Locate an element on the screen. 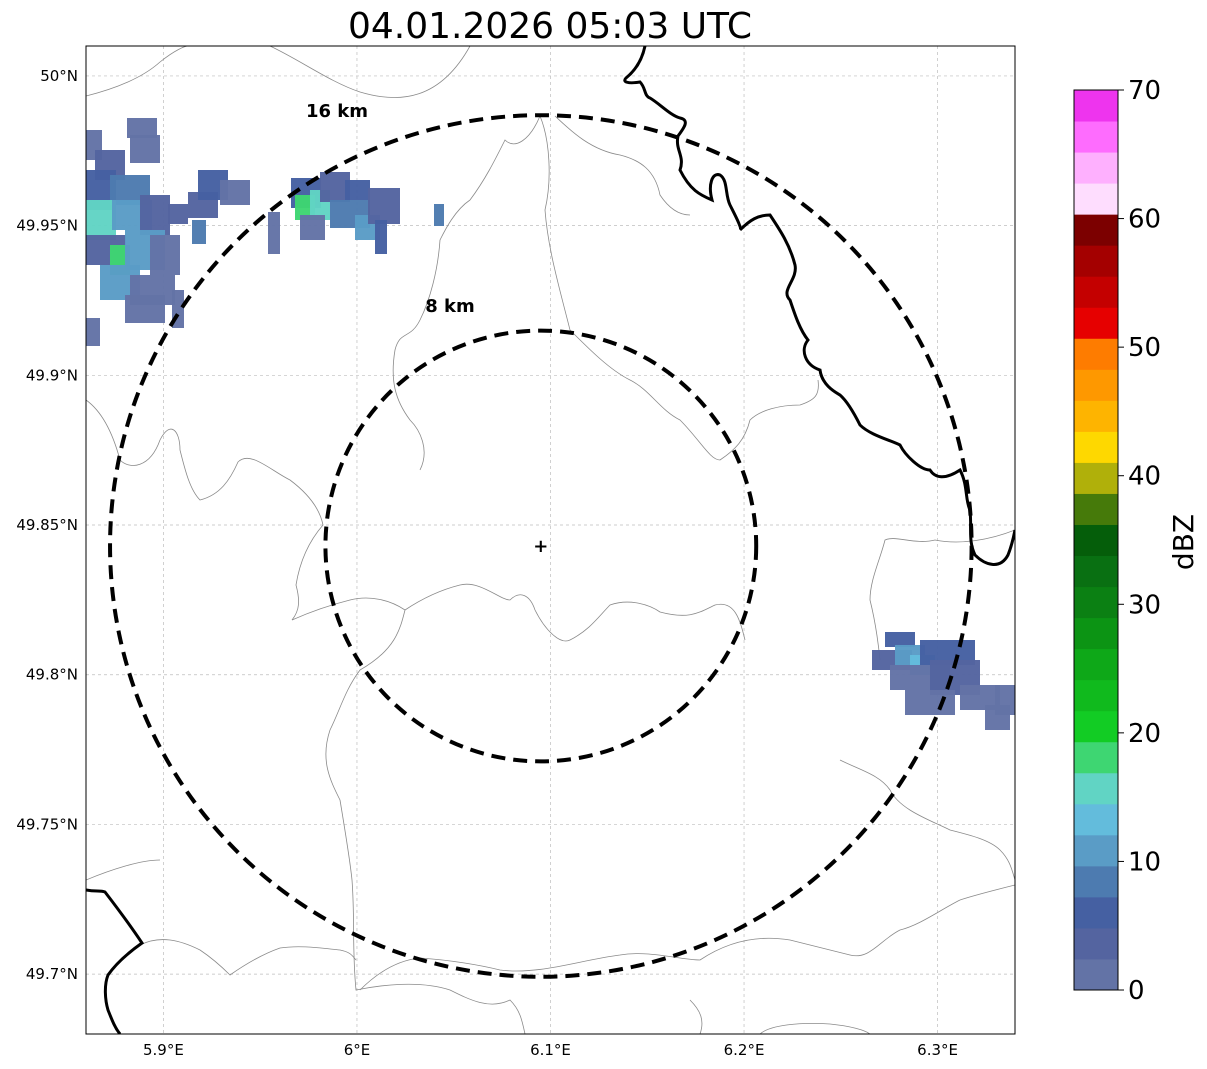 The image size is (1207, 1069). lon-tick-label: 5.9°E is located at coordinates (163, 1050).